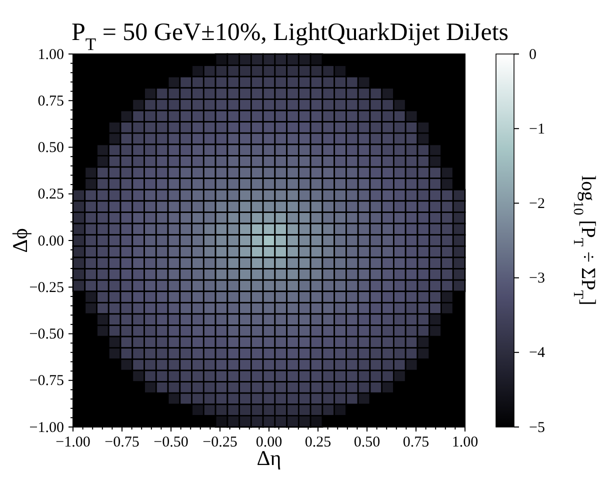 Image resolution: width=608 pixels, height=480 pixels. I want to click on chart-title: P$_{T}$ = 50 GeV±10%, LightQuarkDijet DiJets, so click(290, 36).